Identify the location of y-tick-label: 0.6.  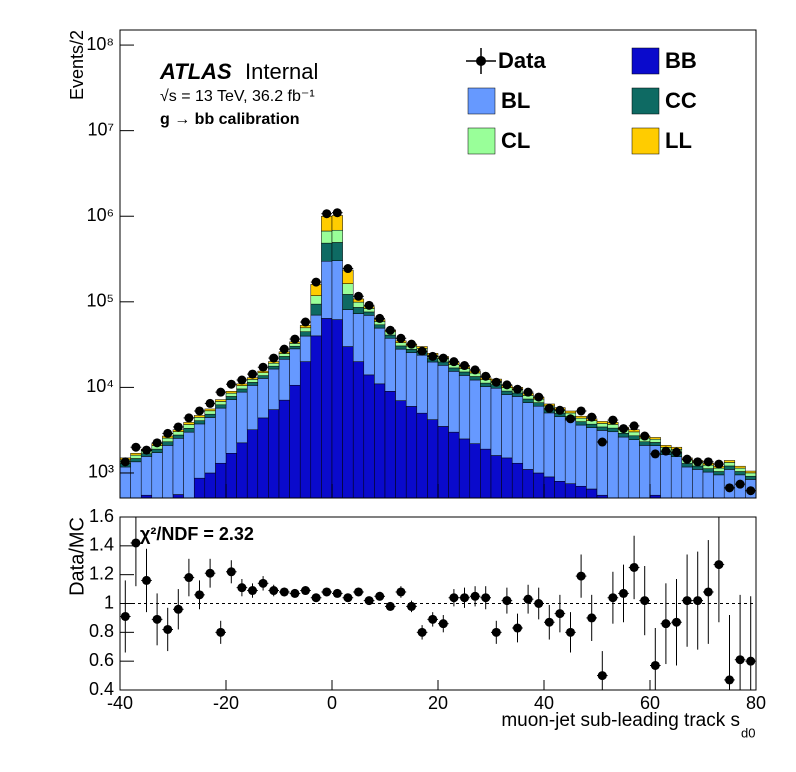
(101, 660).